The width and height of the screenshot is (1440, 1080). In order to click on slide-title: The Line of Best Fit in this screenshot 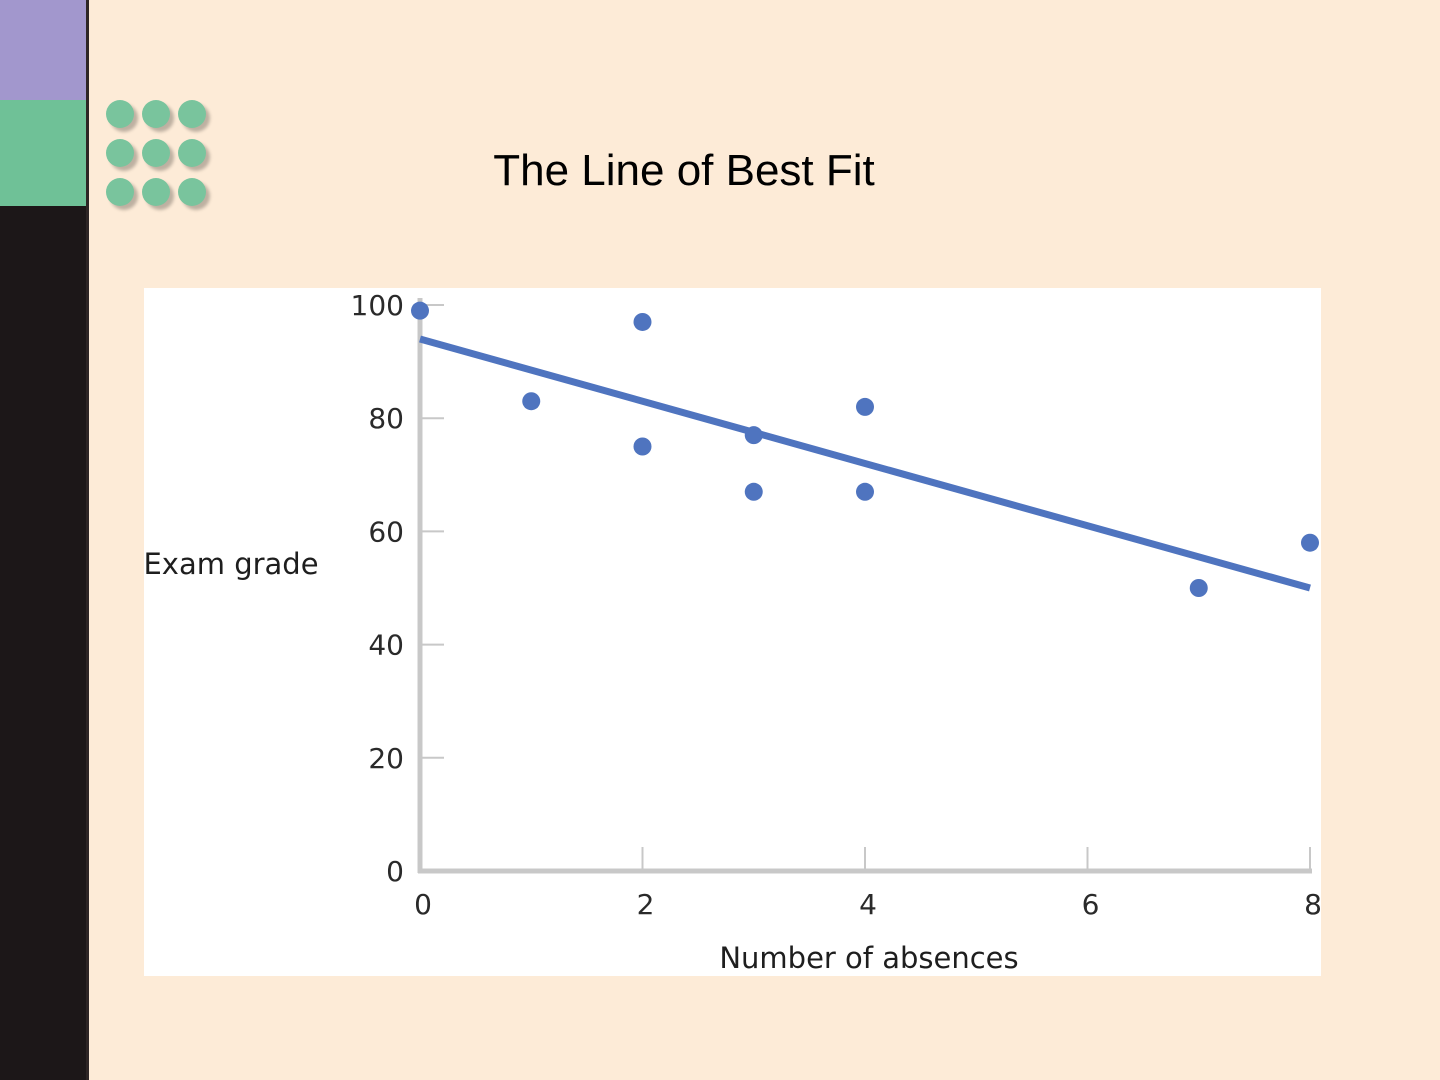, I will do `click(684, 170)`.